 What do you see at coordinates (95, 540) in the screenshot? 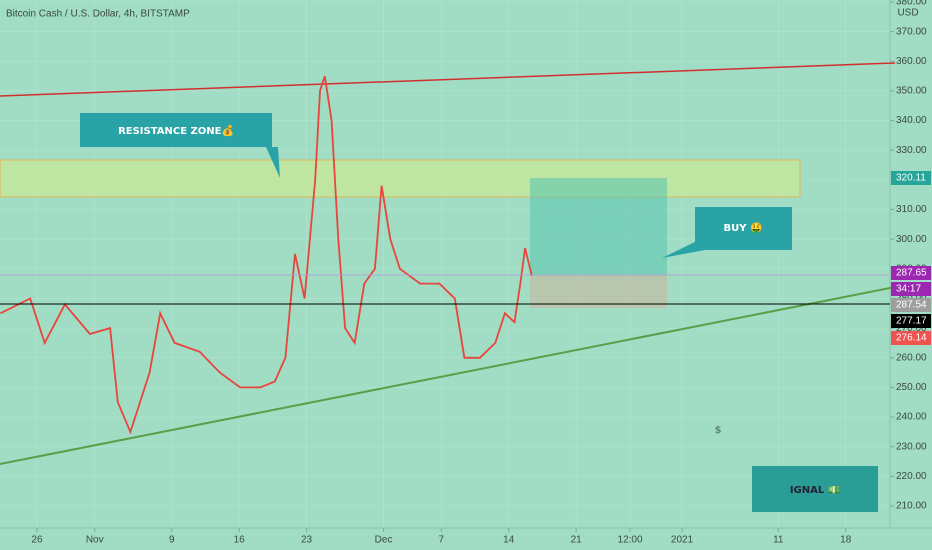
I see `x-tick-label: Nov` at bounding box center [95, 540].